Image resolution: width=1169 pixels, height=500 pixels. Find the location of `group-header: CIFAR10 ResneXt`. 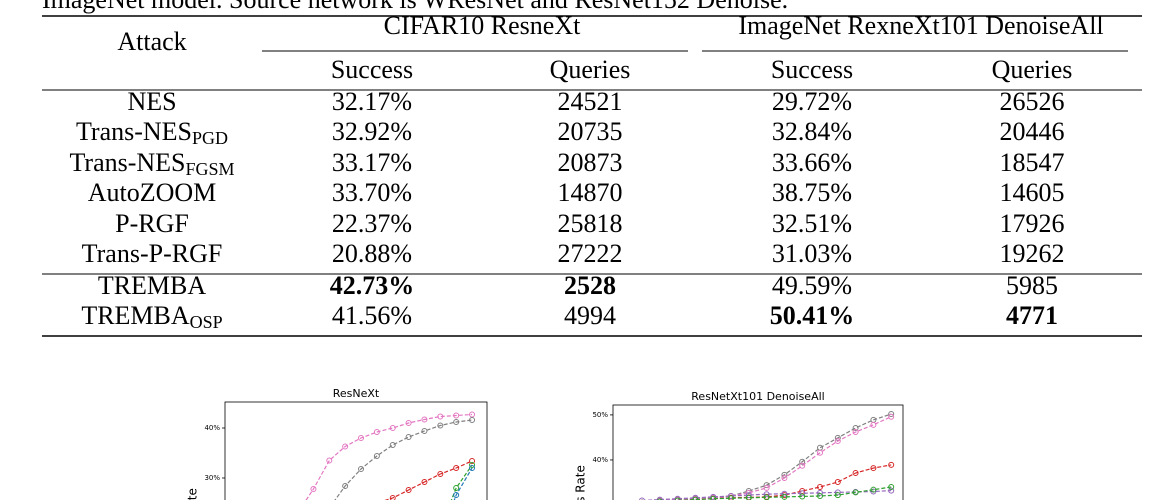

group-header: CIFAR10 ResneXt is located at coordinates (482, 25).